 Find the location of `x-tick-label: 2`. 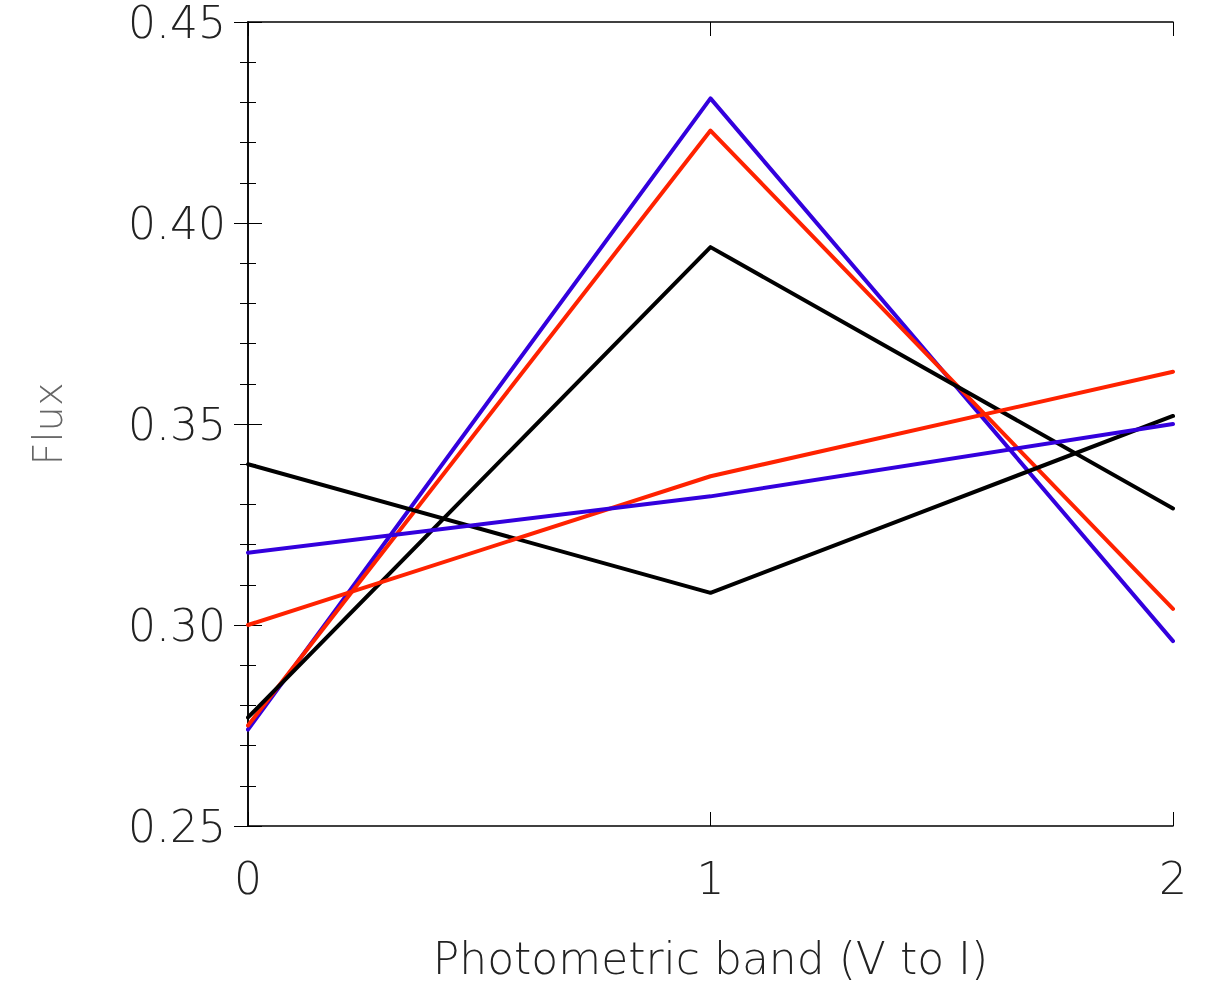

x-tick-label: 2 is located at coordinates (1173, 878).